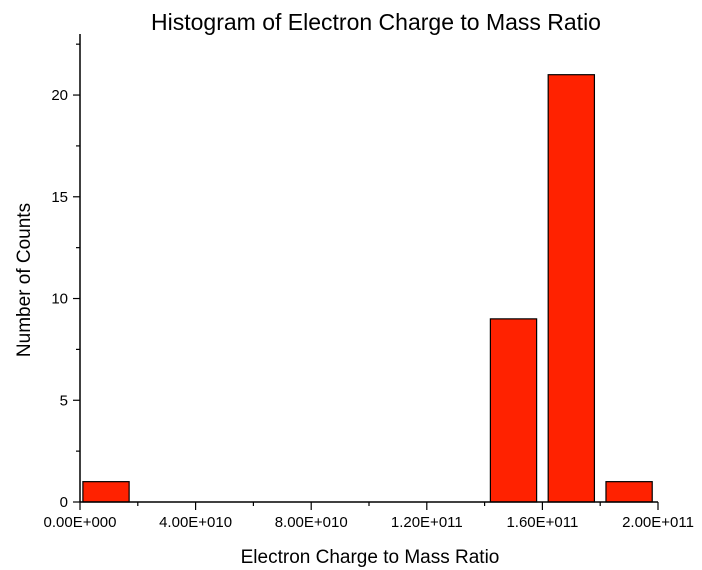 This screenshot has width=702, height=570. Describe the element at coordinates (24, 280) in the screenshot. I see `y-axis-label: Number of Counts` at that location.